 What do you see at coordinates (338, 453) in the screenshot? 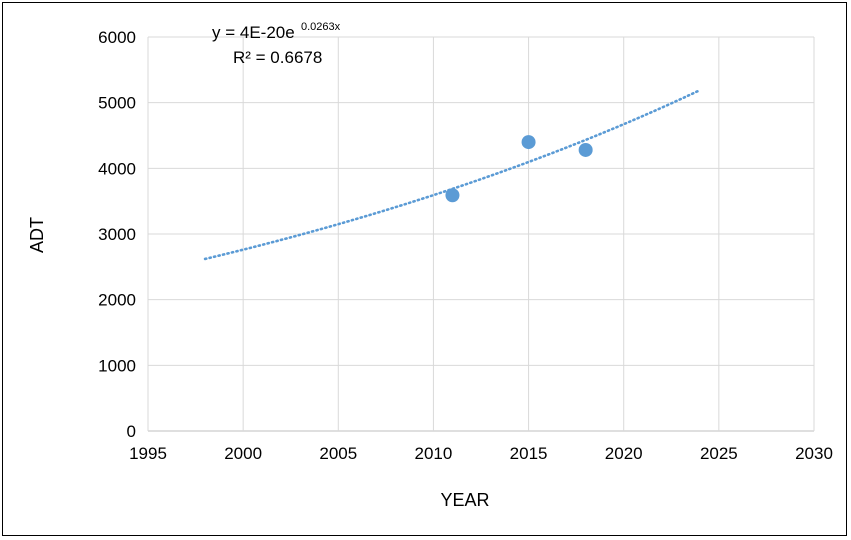
I see `x-tick-label: 2005` at bounding box center [338, 453].